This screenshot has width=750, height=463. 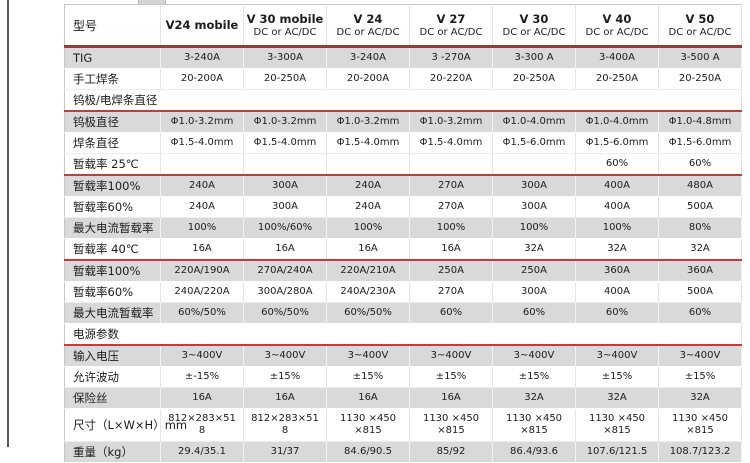 What do you see at coordinates (112, 79) in the screenshot?
I see `row-label: 手工焊条` at bounding box center [112, 79].